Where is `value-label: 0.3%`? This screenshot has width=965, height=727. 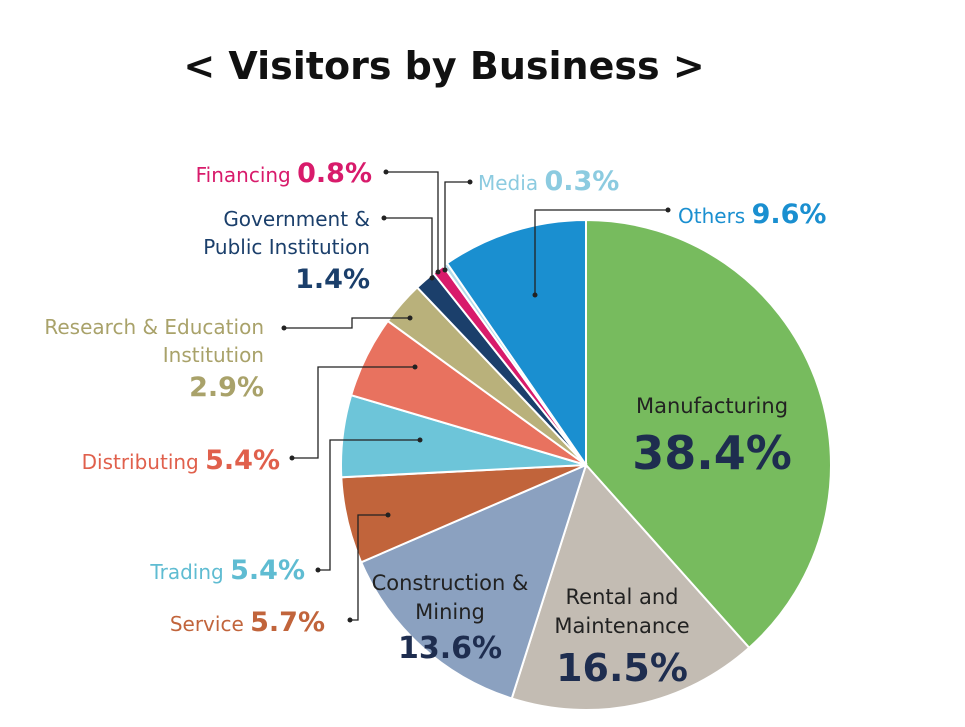 value-label: 0.3% is located at coordinates (582, 181).